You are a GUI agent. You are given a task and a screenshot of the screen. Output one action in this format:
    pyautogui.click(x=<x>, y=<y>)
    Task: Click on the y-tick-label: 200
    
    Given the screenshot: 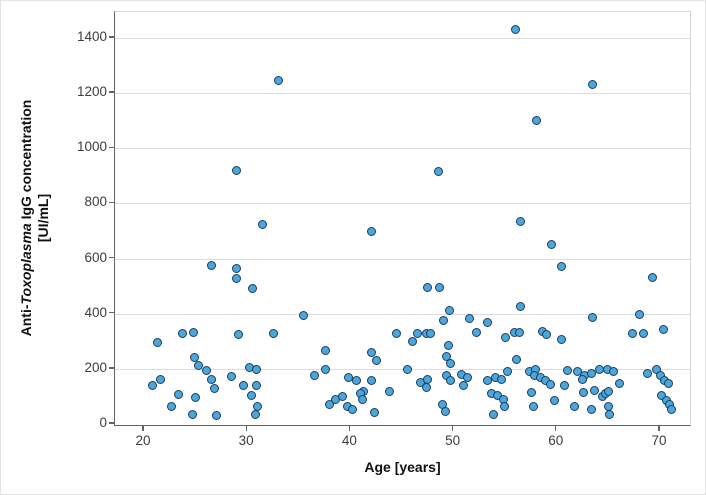 What is the action you would take?
    pyautogui.click(x=95, y=367)
    